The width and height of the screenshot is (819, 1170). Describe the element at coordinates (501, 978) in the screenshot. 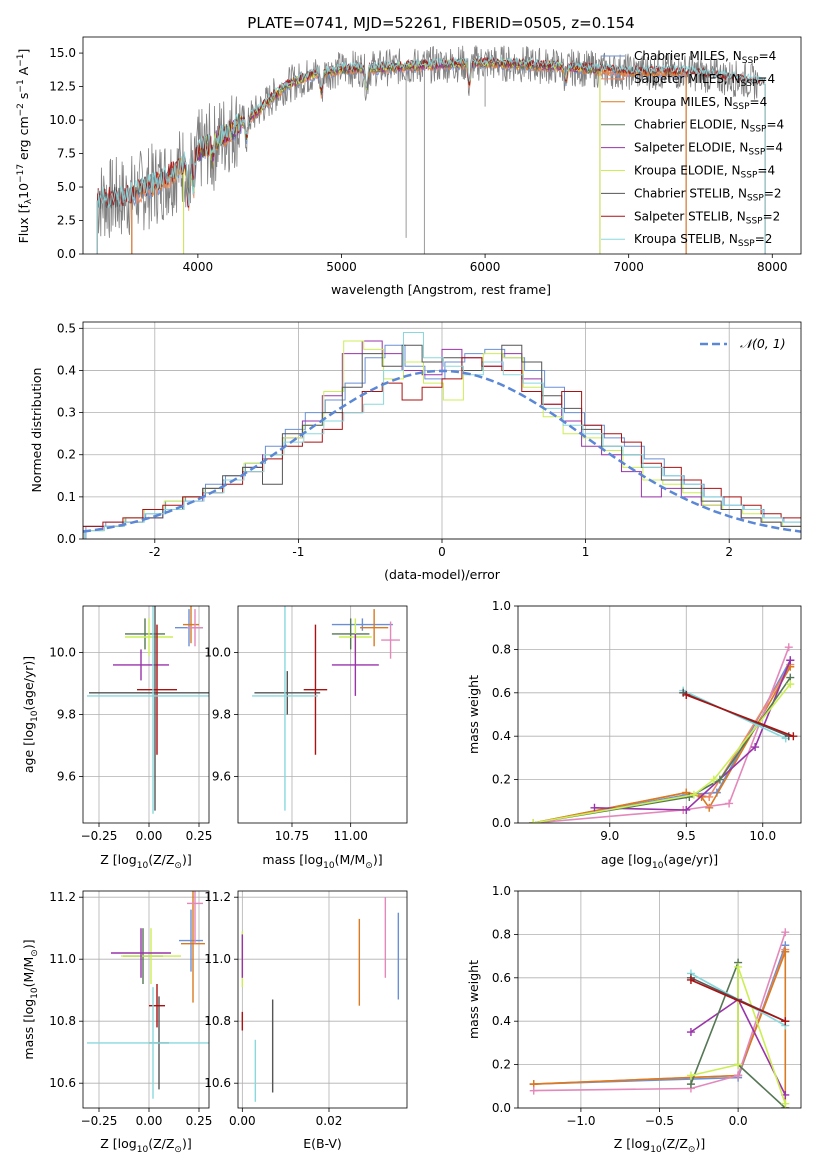

I see `y-tick-label: 0.6` at that location.